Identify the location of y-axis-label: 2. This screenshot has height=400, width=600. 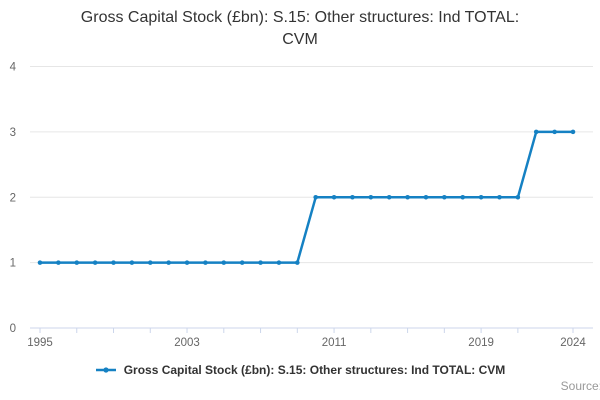
(13, 198).